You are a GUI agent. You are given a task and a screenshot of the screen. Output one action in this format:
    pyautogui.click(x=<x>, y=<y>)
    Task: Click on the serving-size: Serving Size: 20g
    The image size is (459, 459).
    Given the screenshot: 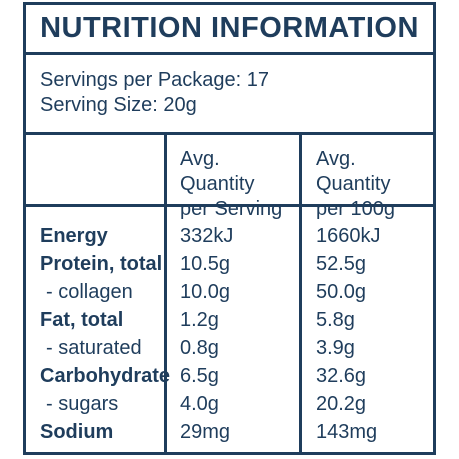 What is the action you would take?
    pyautogui.click(x=118, y=105)
    